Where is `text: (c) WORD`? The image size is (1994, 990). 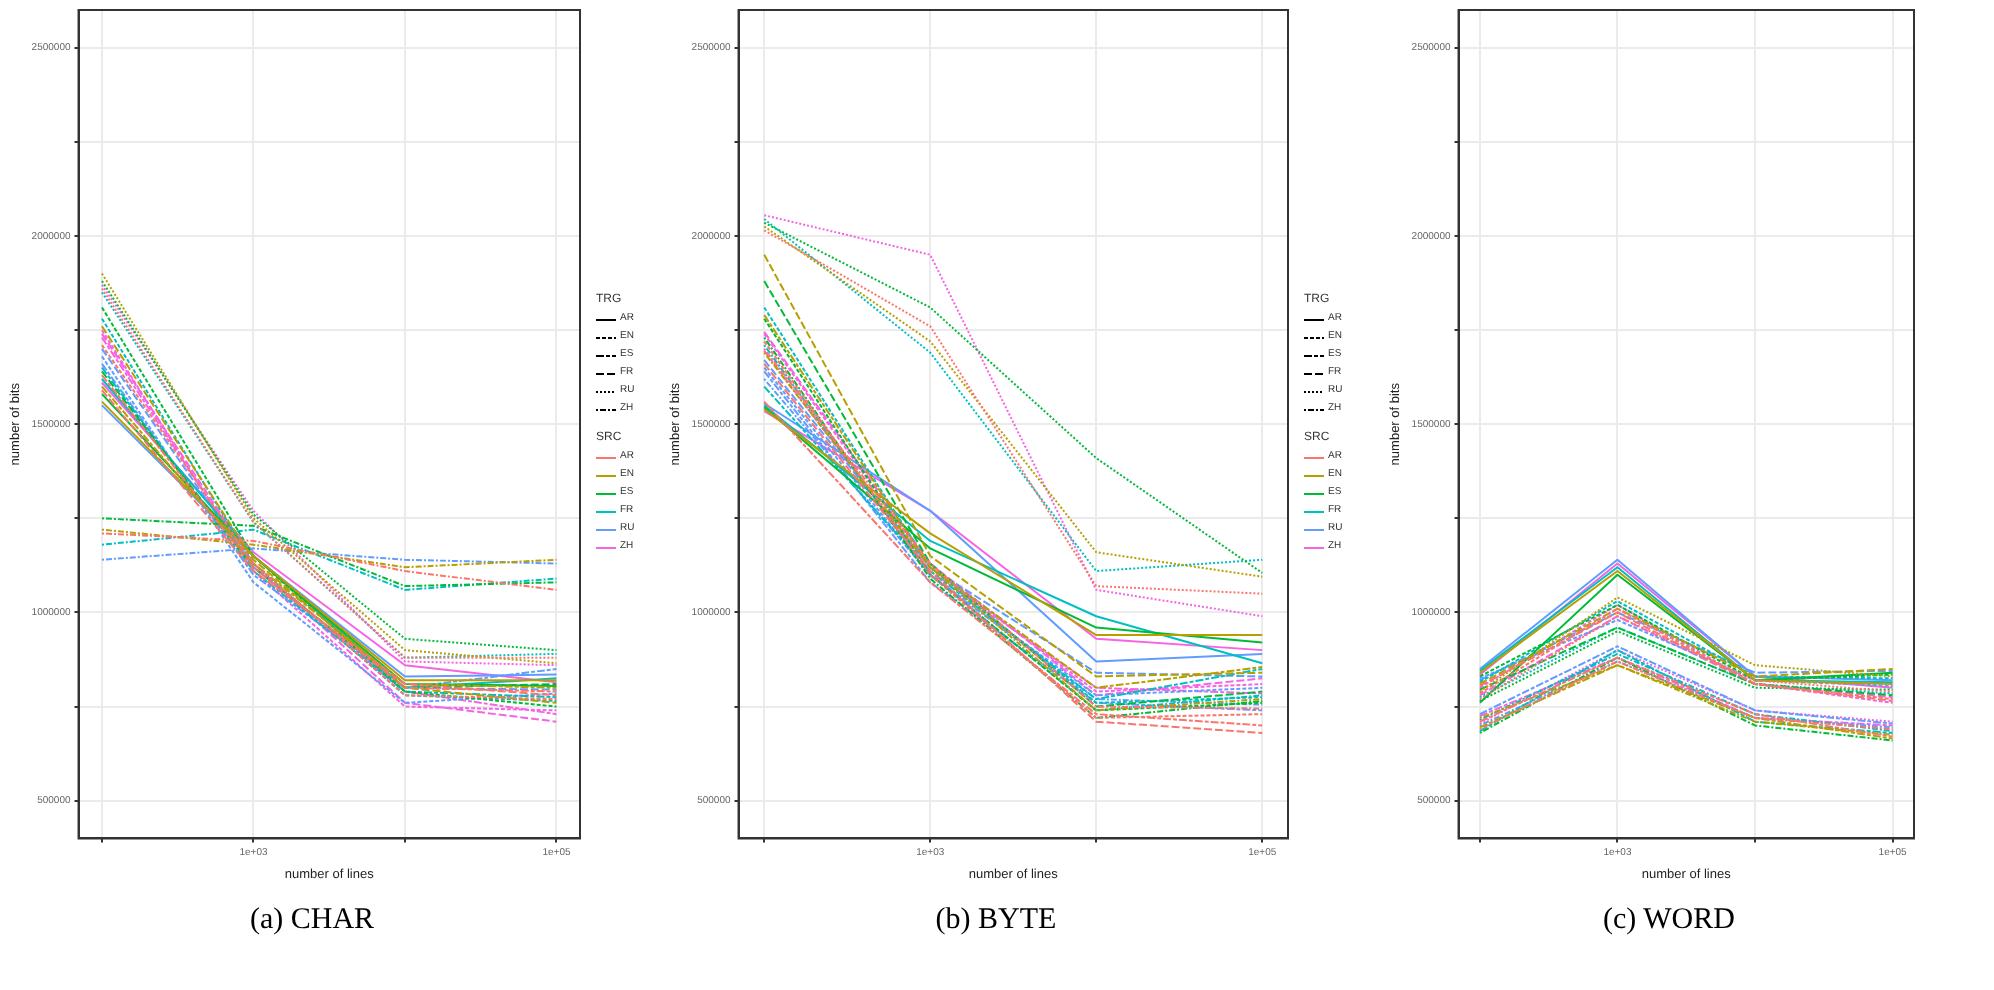 text: (c) WORD is located at coordinates (1669, 921).